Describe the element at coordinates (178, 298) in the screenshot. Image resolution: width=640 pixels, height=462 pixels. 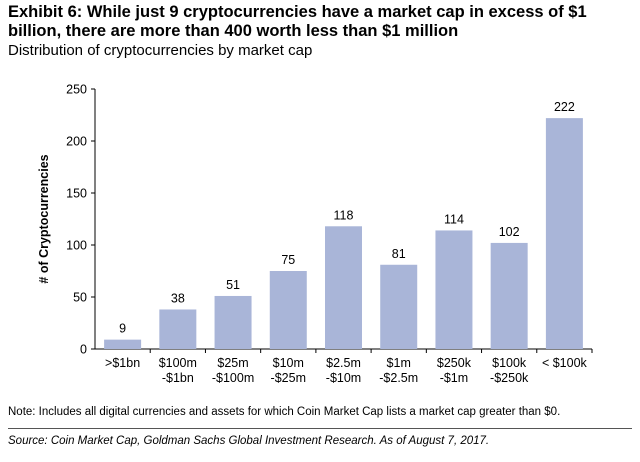
I see `bar-value-label: 38` at that location.